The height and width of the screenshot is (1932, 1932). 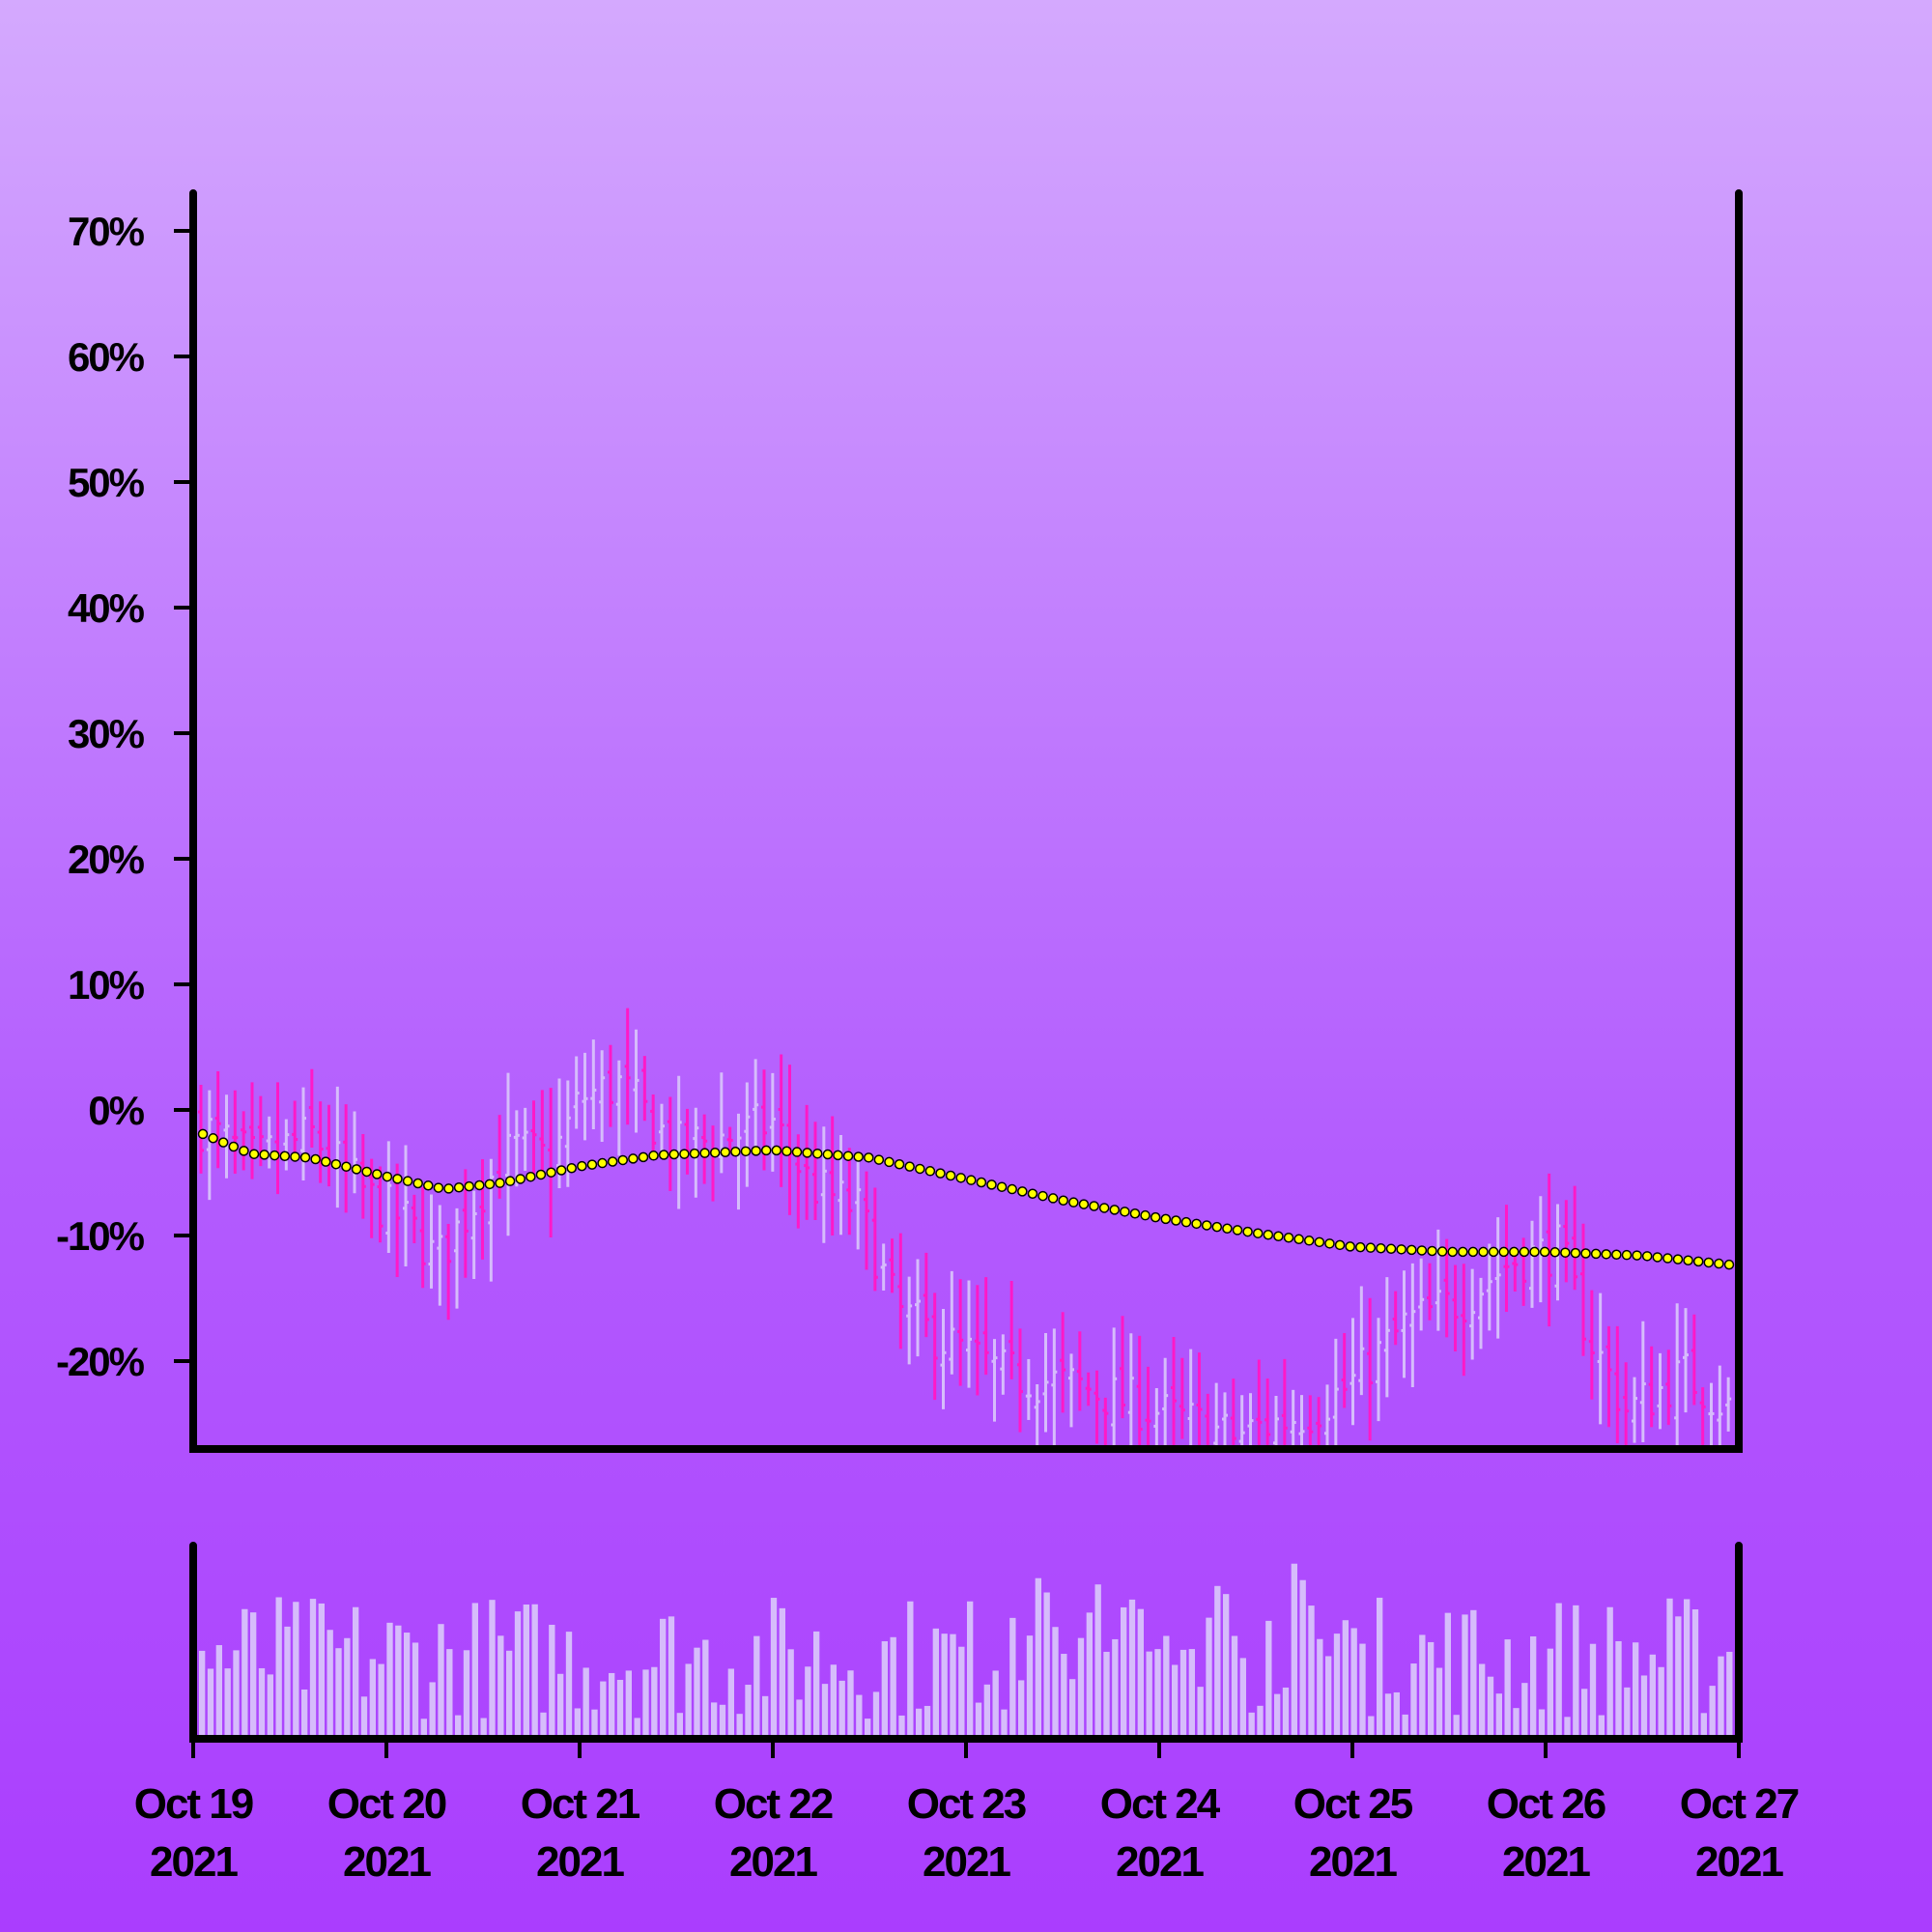 What do you see at coordinates (966, 1199) in the screenshot?
I see `moving-average-line` at bounding box center [966, 1199].